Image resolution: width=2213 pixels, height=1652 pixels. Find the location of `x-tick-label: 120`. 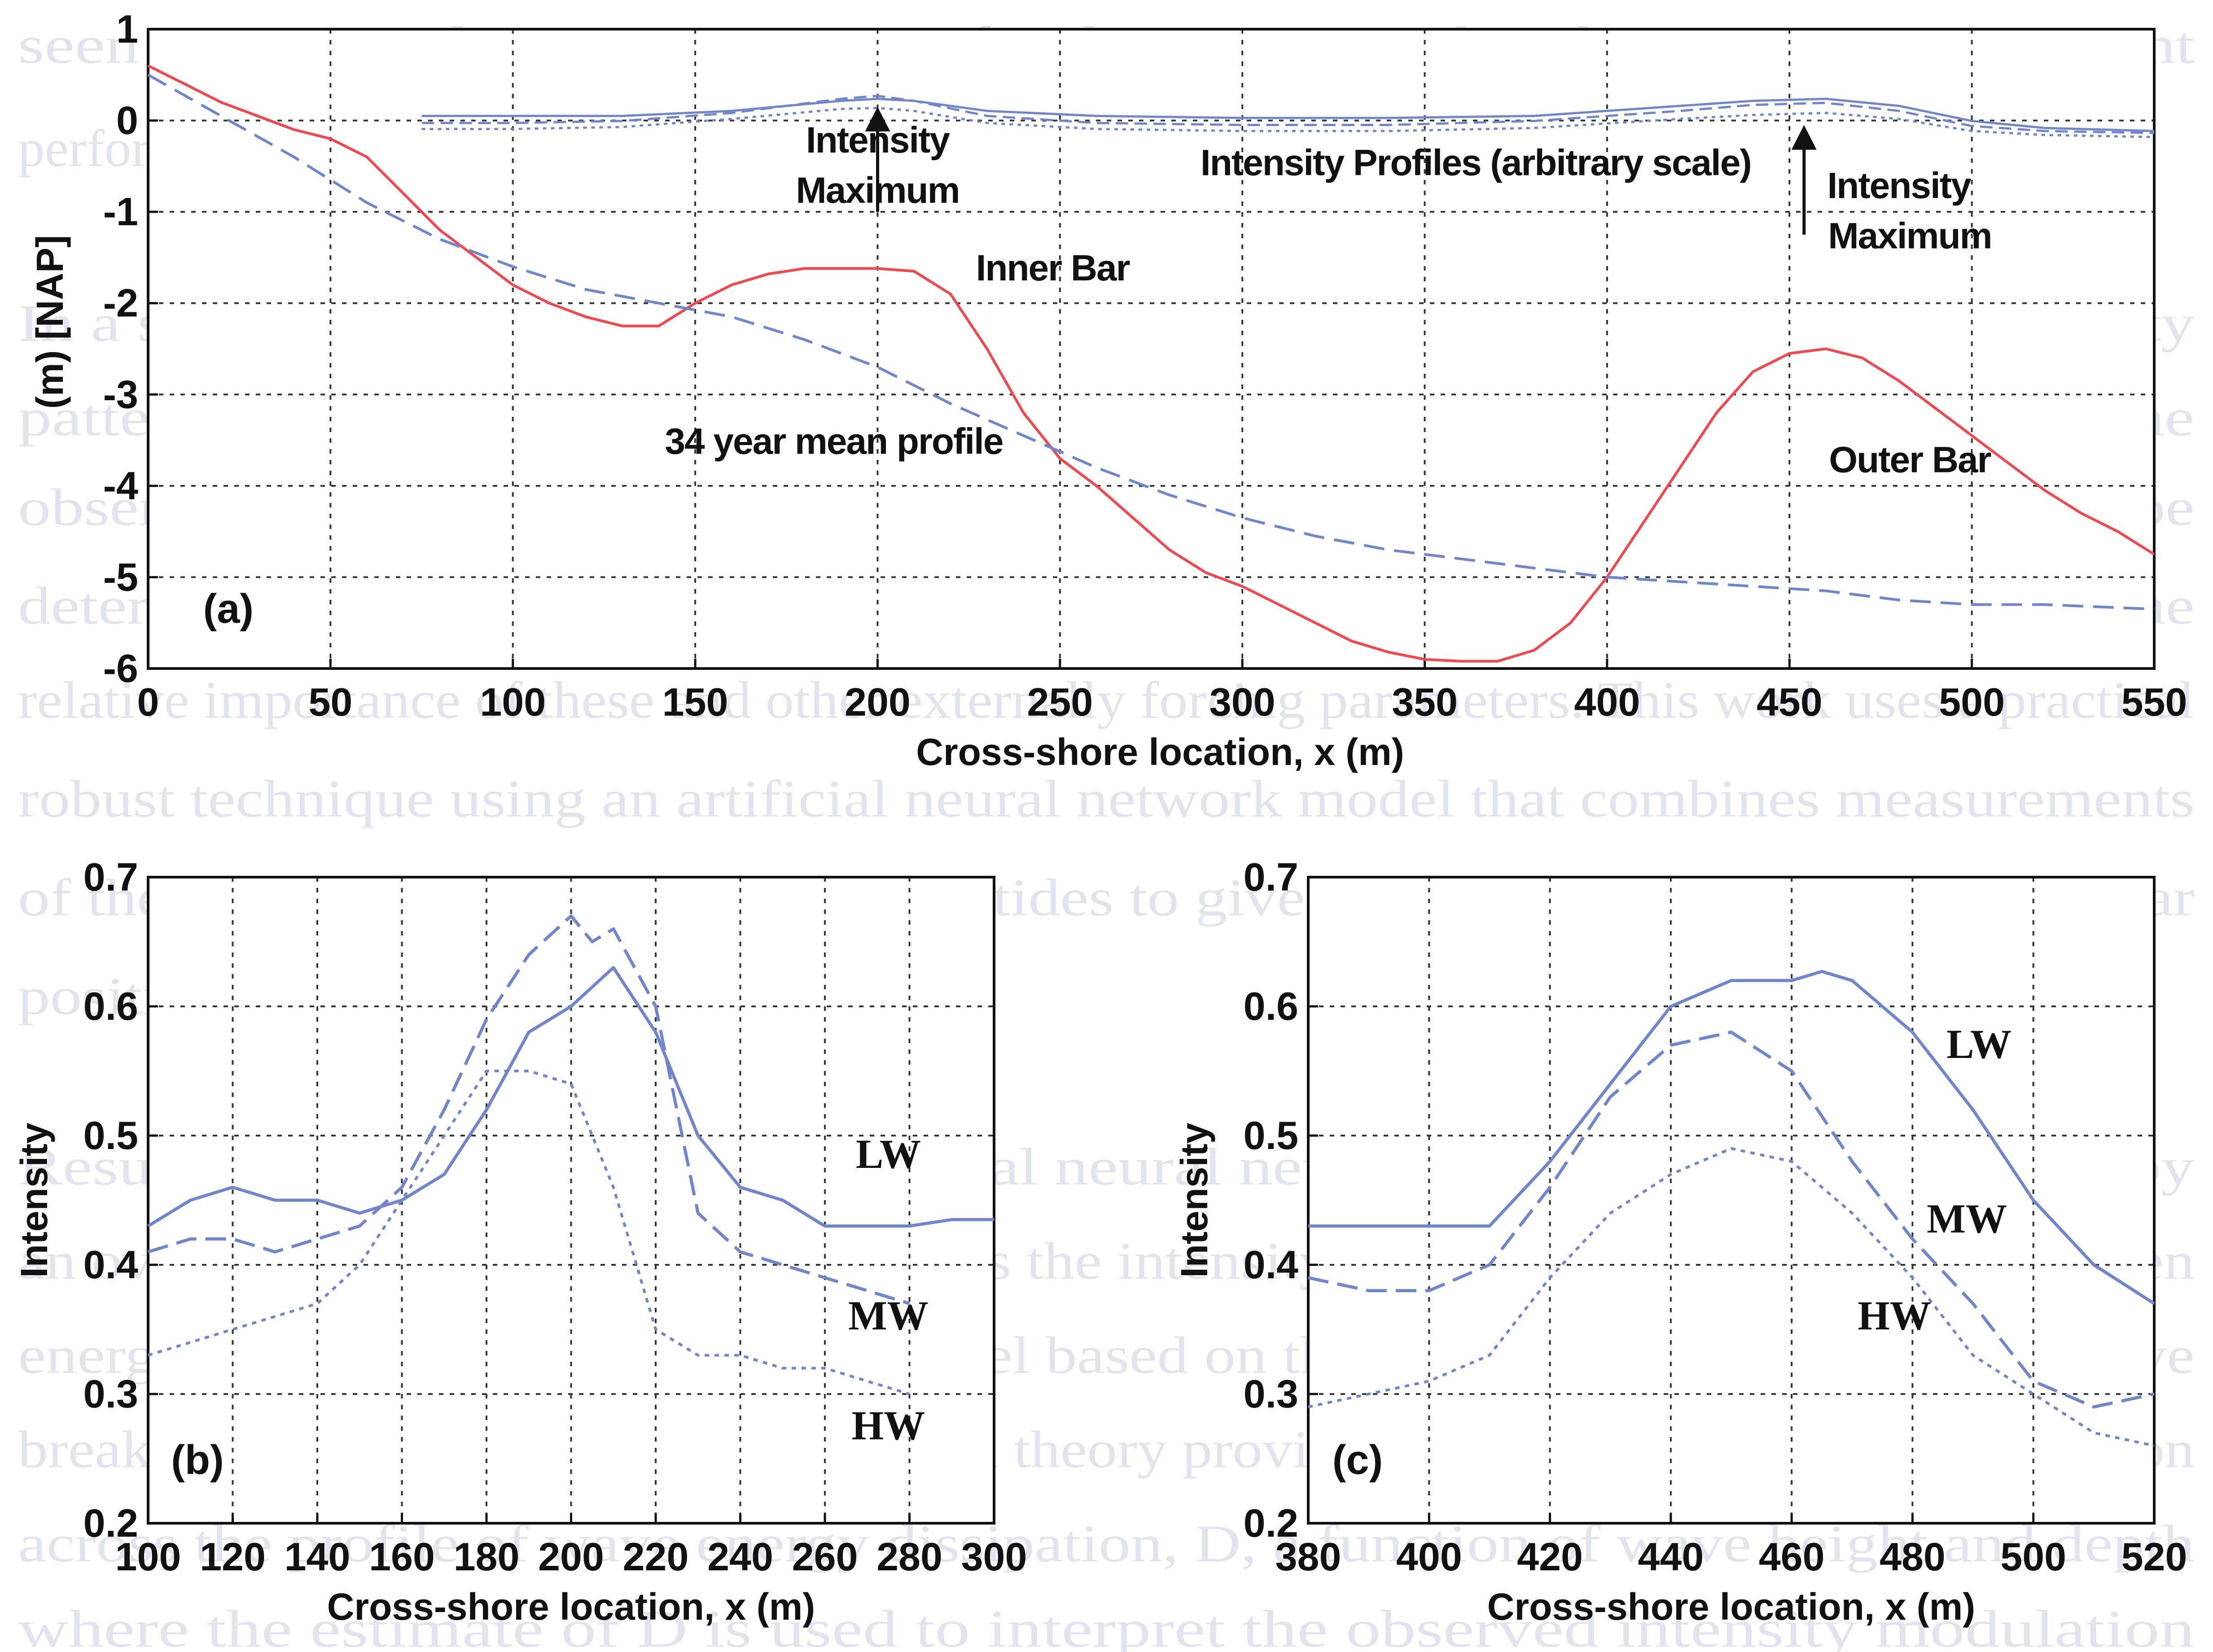

x-tick-label: 120 is located at coordinates (233, 1556).